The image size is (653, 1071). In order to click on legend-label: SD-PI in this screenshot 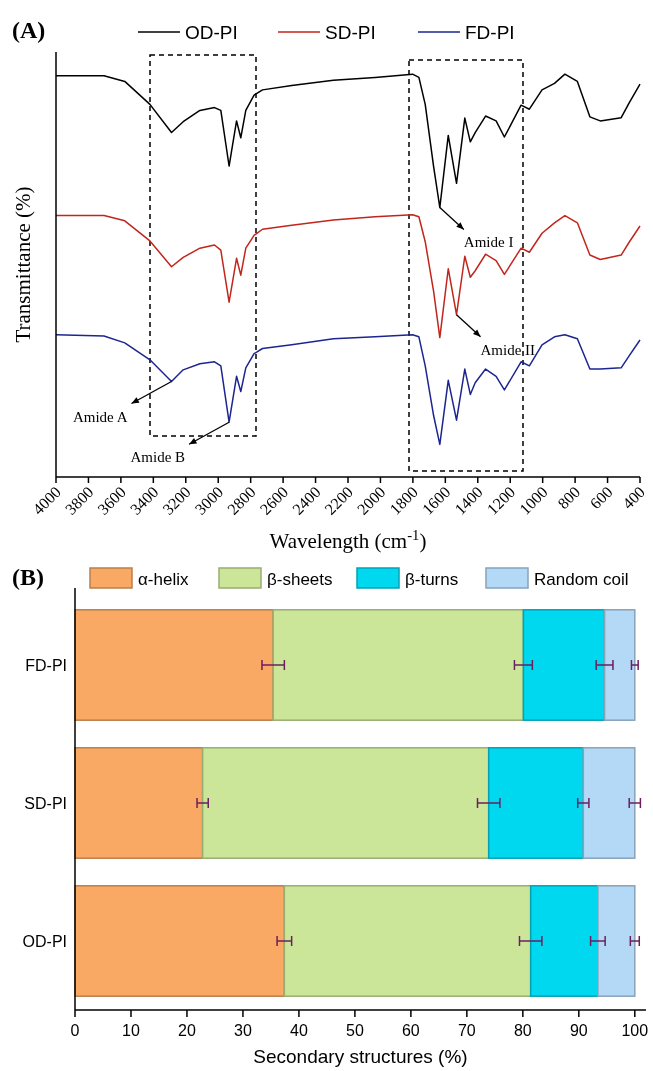, I will do `click(350, 32)`.